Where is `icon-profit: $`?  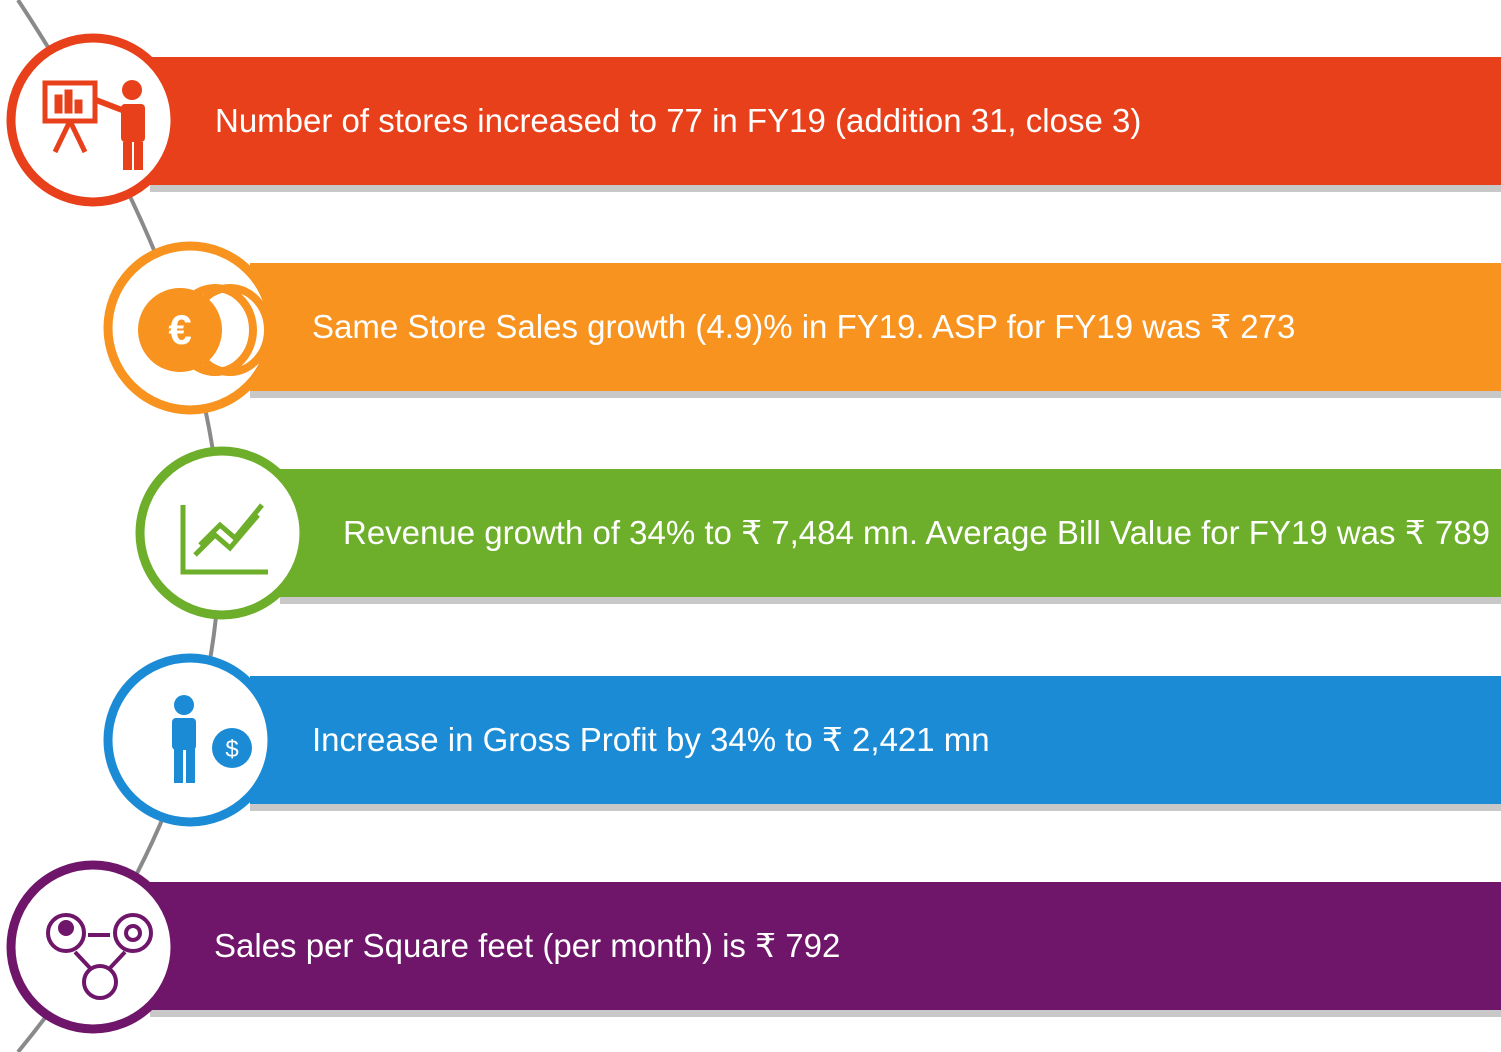 icon-profit: $ is located at coordinates (212, 739).